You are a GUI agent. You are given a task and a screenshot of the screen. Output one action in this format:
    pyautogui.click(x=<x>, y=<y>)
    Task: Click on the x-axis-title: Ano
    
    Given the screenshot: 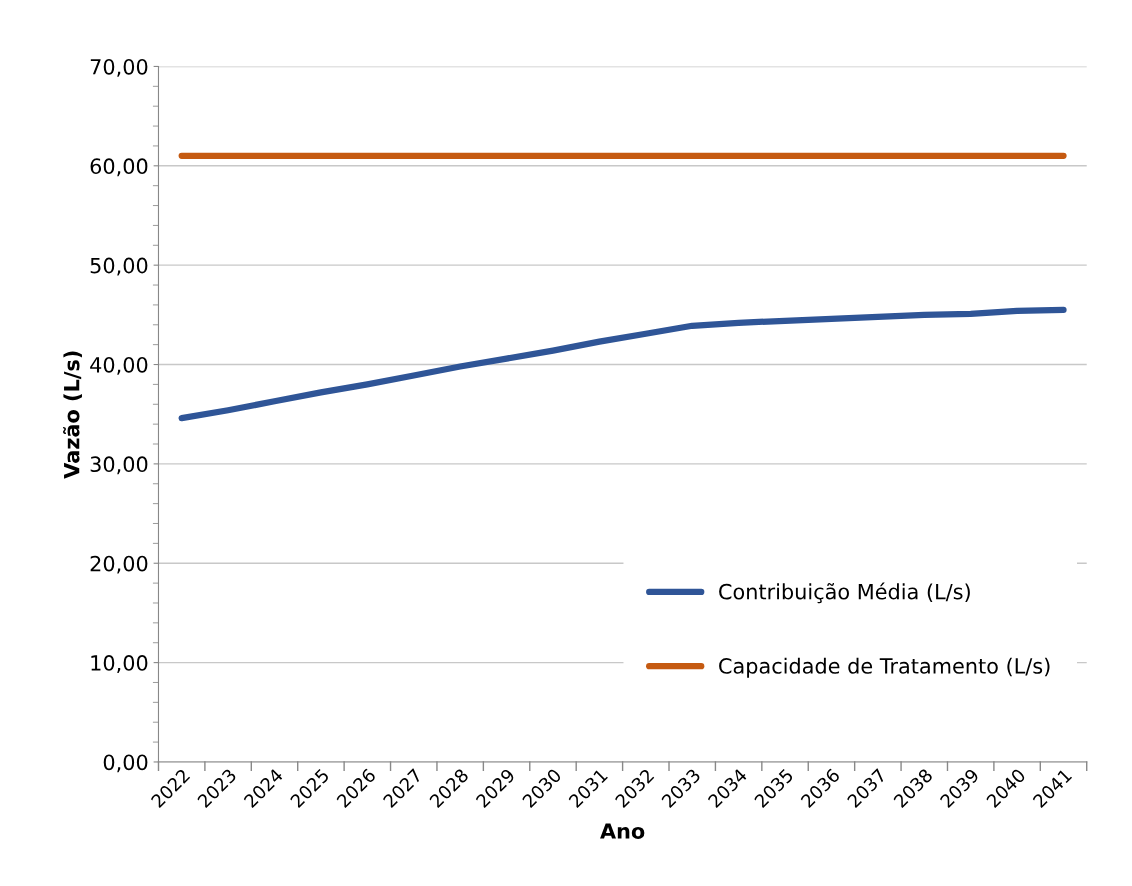 What is the action you would take?
    pyautogui.click(x=622, y=831)
    